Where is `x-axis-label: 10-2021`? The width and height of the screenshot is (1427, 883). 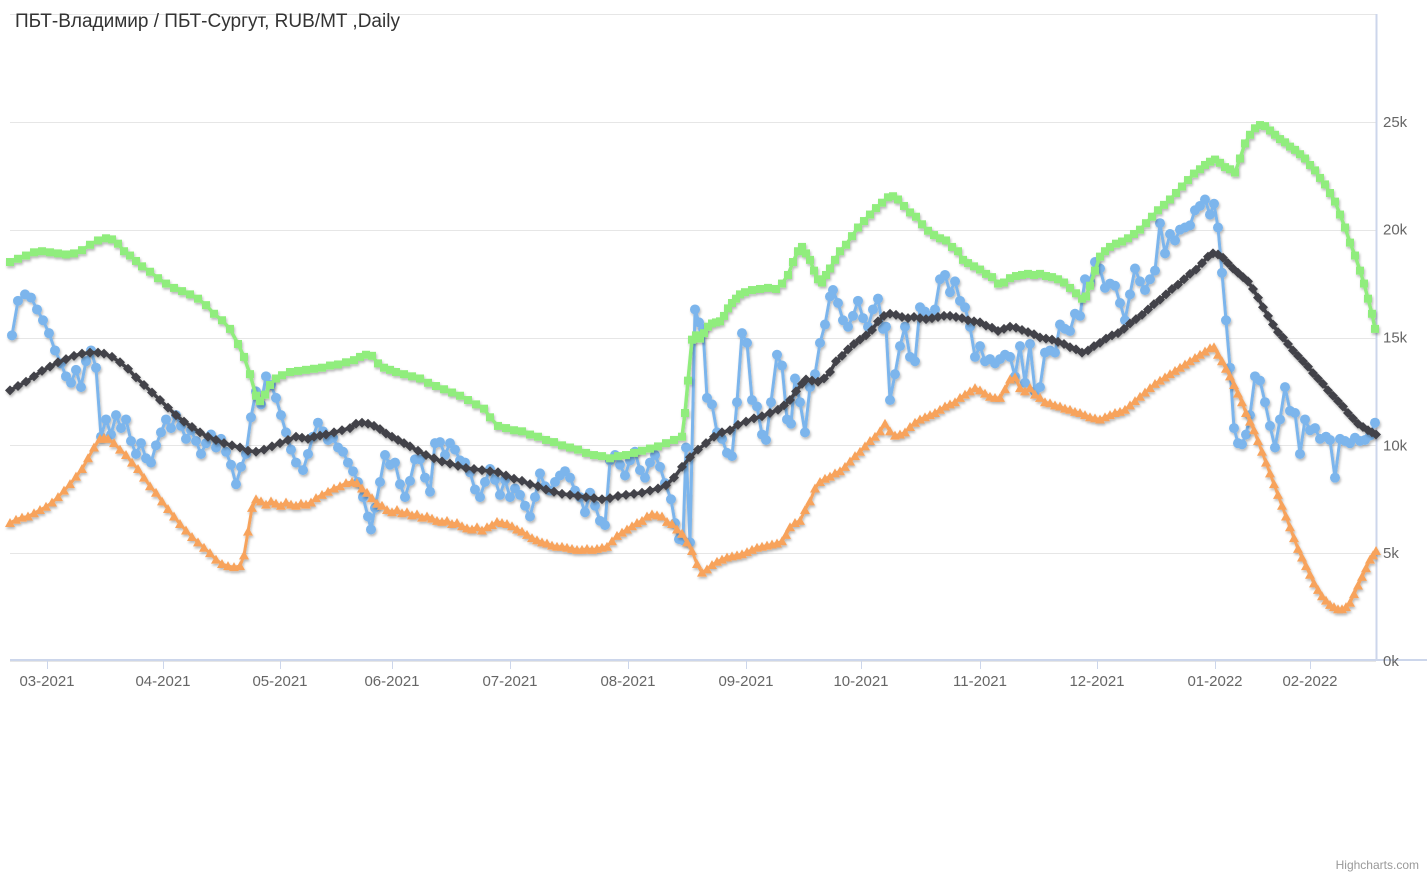
x-axis-label: 10-2021 is located at coordinates (860, 681).